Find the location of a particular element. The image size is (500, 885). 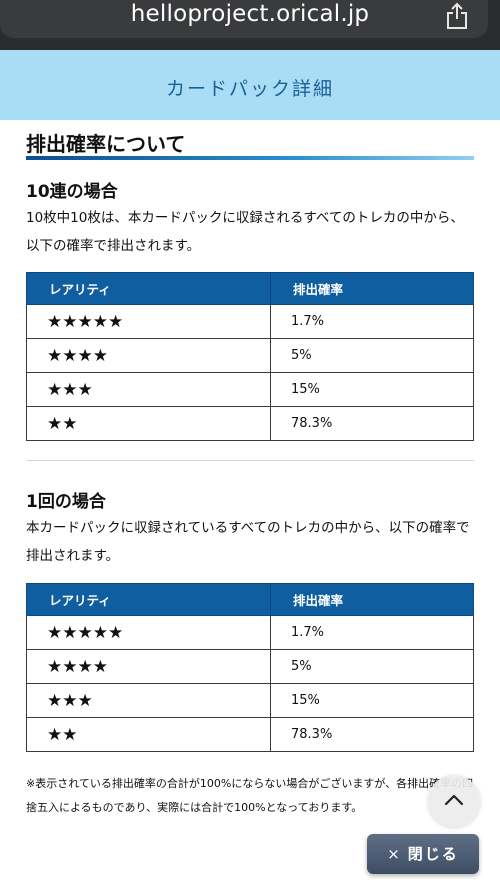

url-bar is located at coordinates (244, 19).